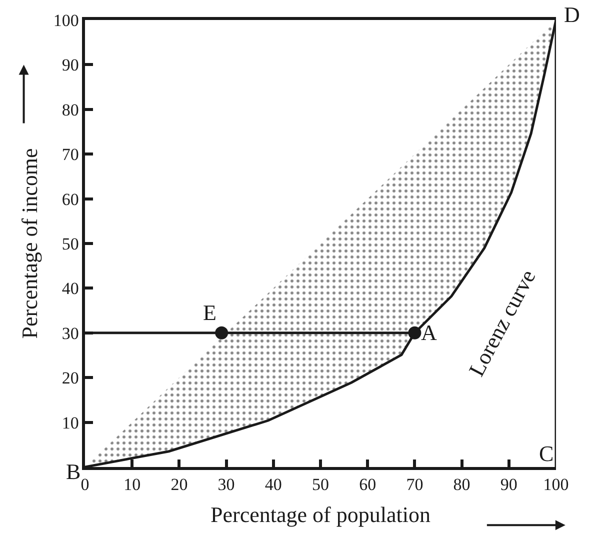 The width and height of the screenshot is (591, 542). Describe the element at coordinates (70, 65) in the screenshot. I see `y-tick-label: 90` at that location.